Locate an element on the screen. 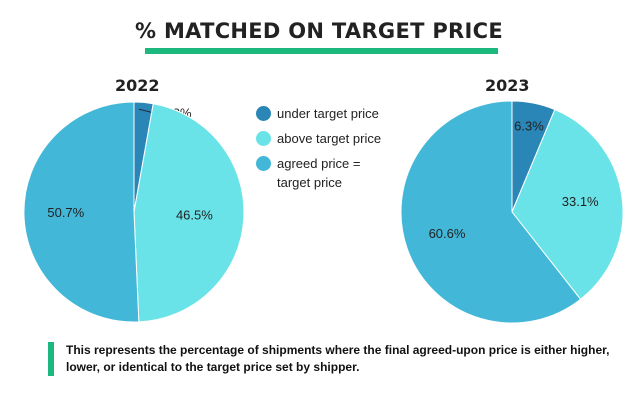 The width and height of the screenshot is (638, 405). title-underline is located at coordinates (321, 51).